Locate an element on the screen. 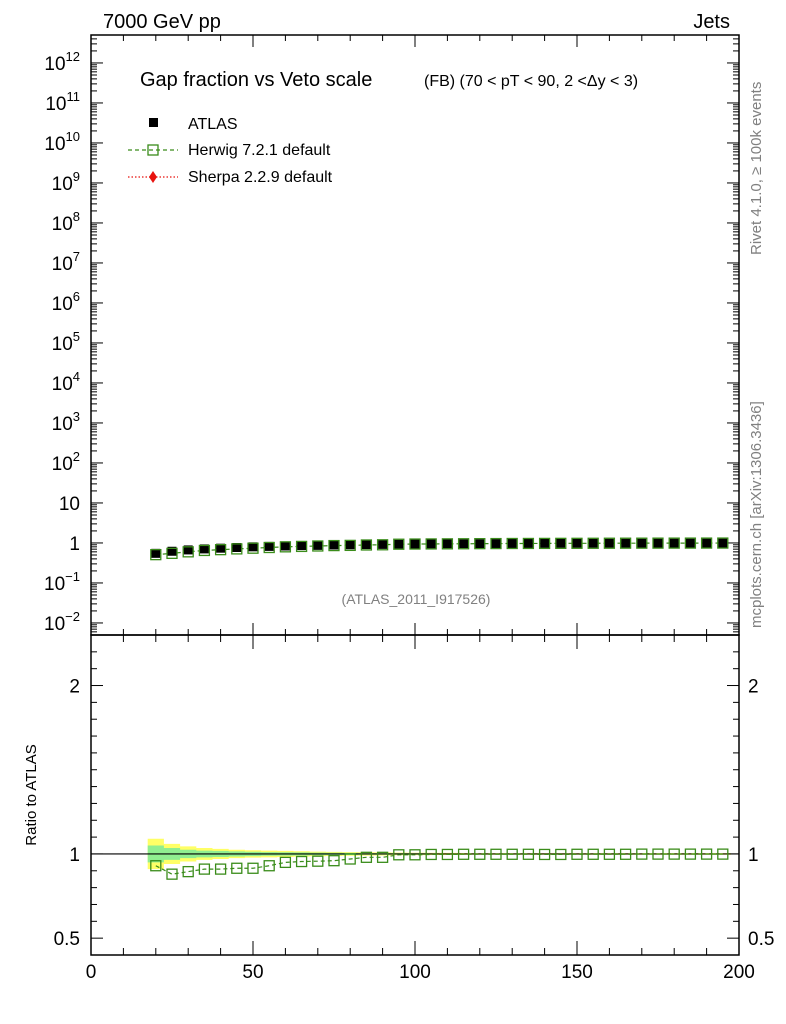 The height and width of the screenshot is (1024, 786). ratio-data-points is located at coordinates (439, 864).